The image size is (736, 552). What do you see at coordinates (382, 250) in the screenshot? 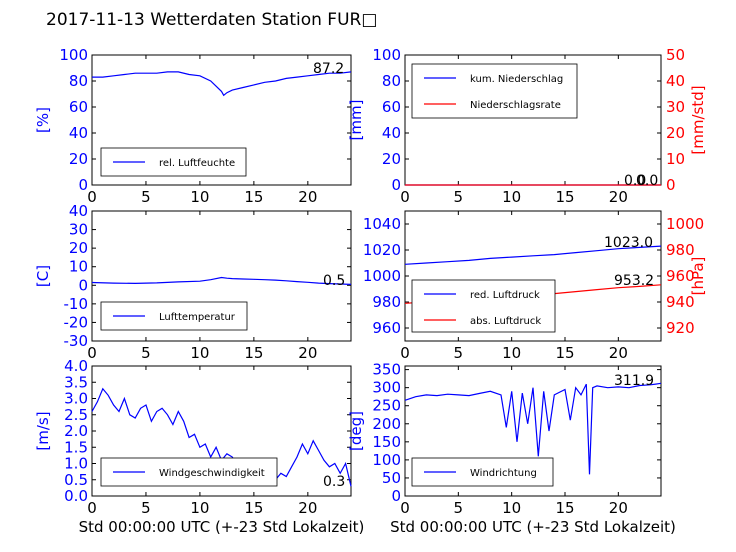
I see `y-tick-label: 1020` at bounding box center [382, 250].